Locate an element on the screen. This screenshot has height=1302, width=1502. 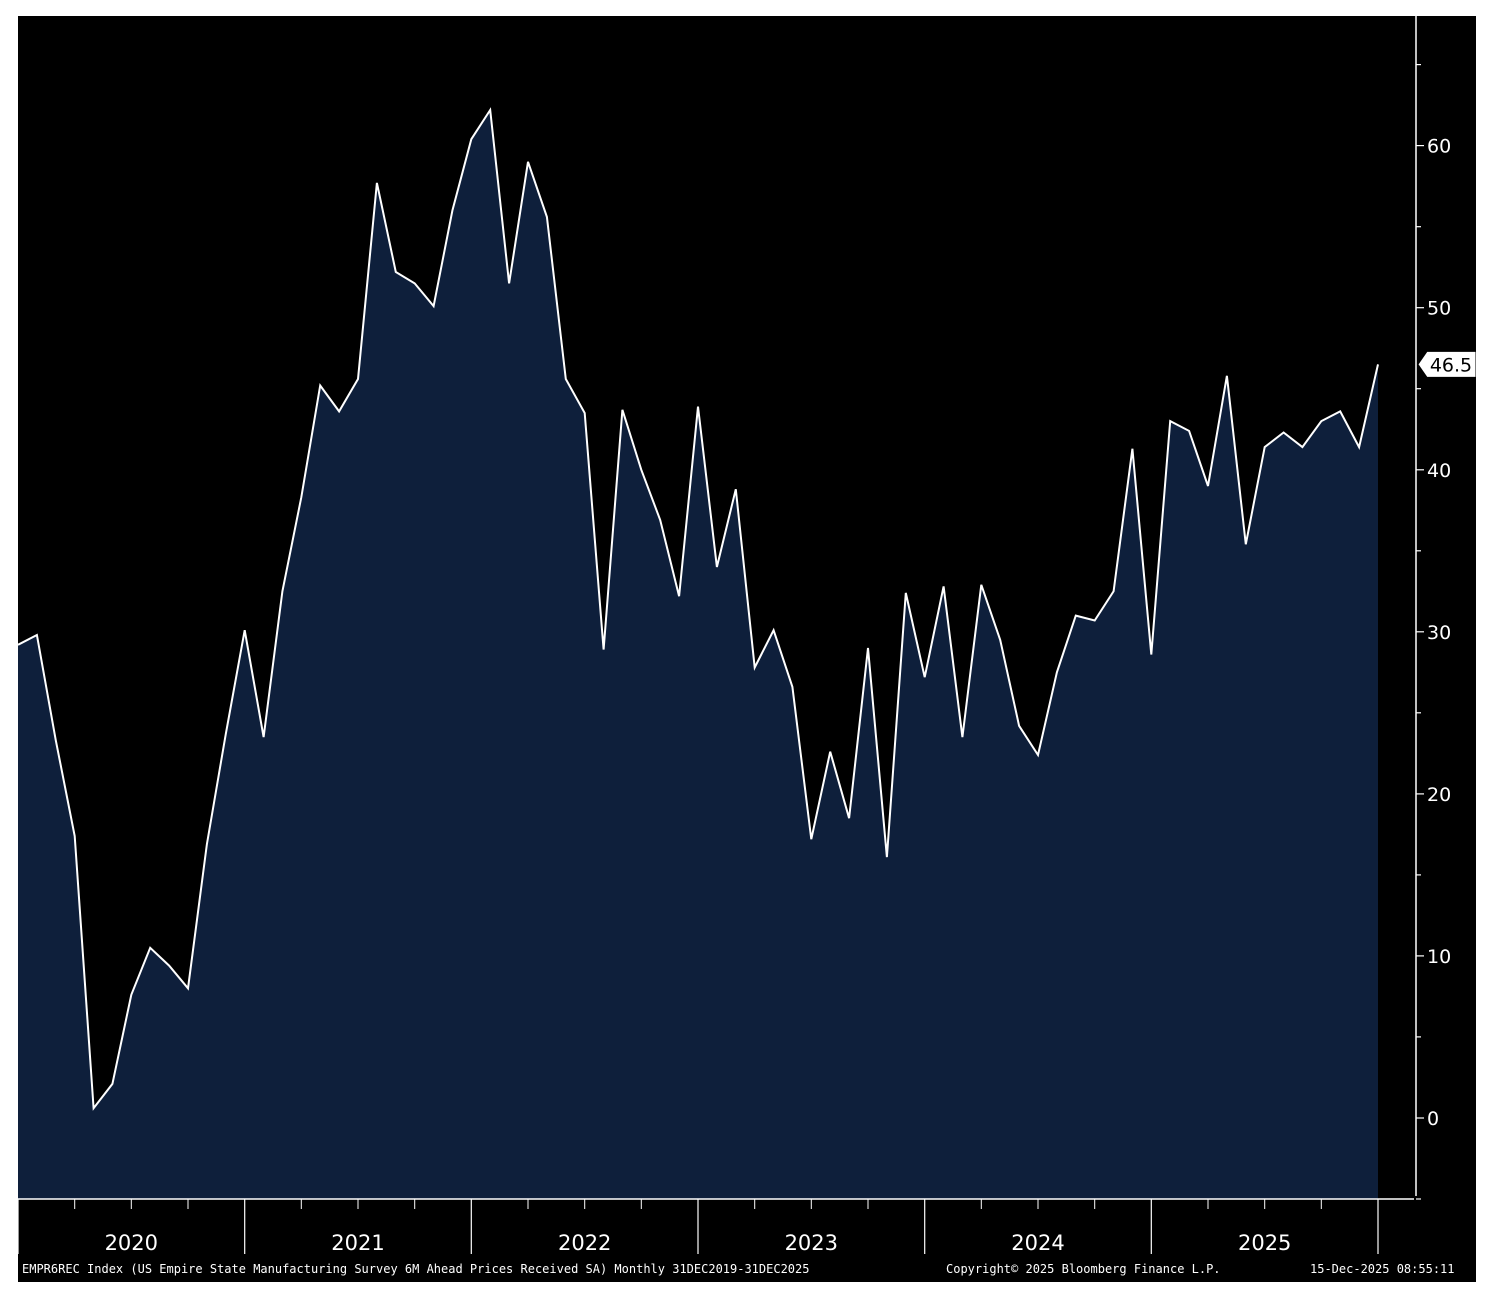
x-year-label-2023: 2023 is located at coordinates (811, 1243).